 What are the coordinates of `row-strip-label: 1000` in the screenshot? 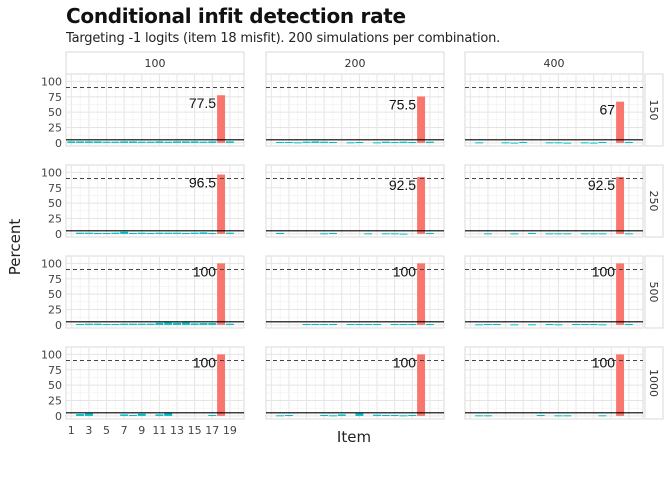 It's located at (653, 383).